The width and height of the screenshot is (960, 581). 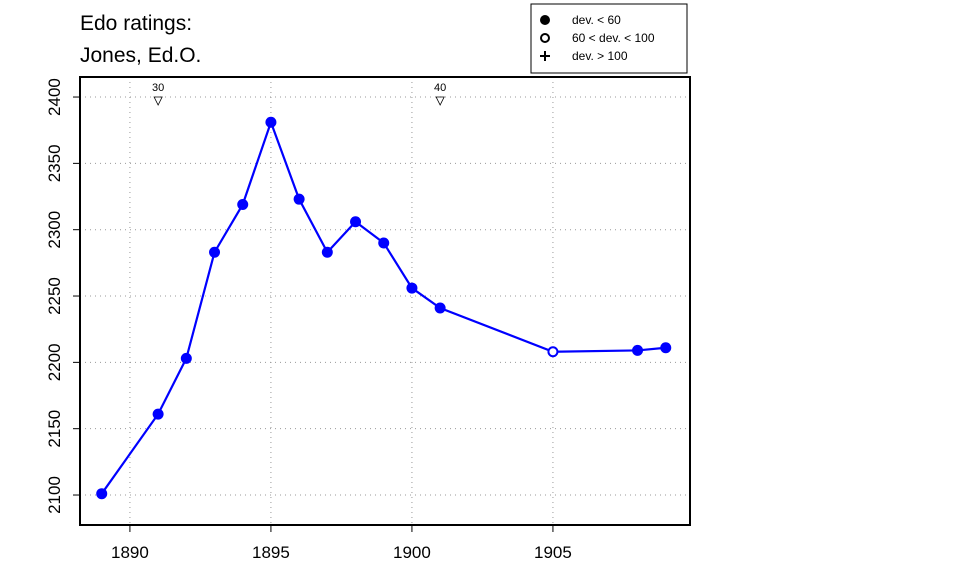 I want to click on x-tick-label: 1905, so click(x=553, y=552).